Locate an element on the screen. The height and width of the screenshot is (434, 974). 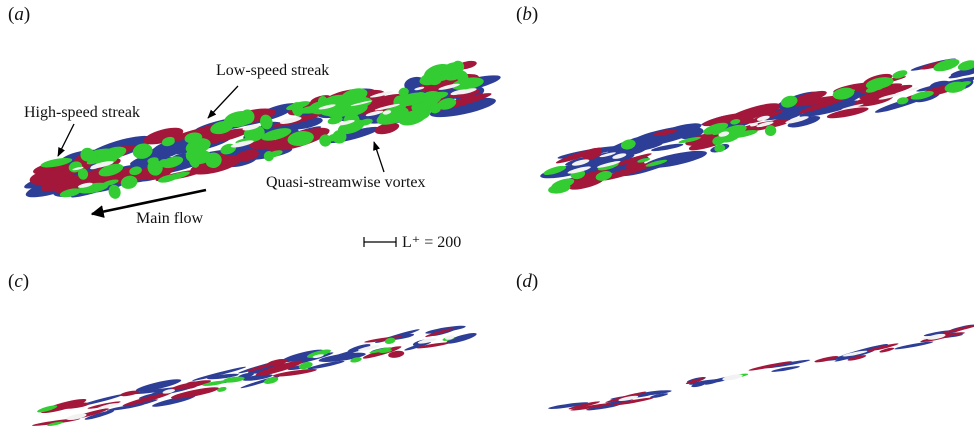
low-speed-streak-arrow is located at coordinates (223, 102).